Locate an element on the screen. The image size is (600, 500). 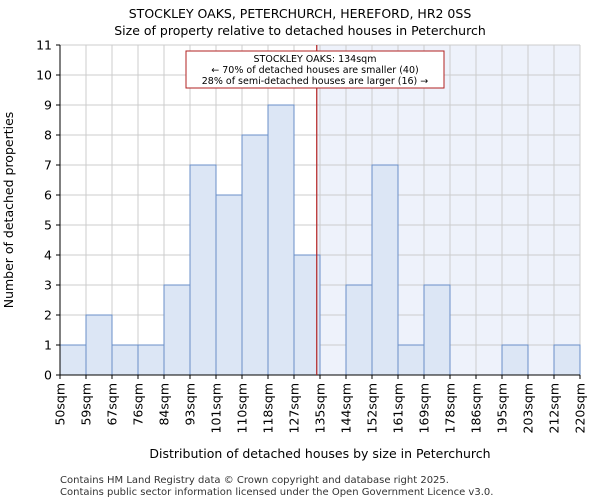
bar-50sqm is located at coordinates (73, 360).